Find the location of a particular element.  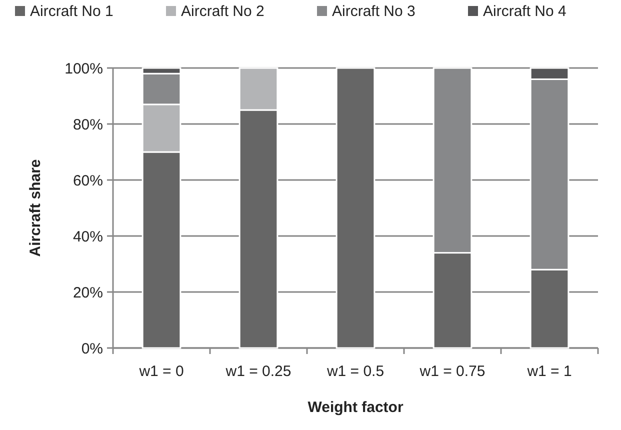

x-tick-label: w1 = 1 is located at coordinates (549, 371).